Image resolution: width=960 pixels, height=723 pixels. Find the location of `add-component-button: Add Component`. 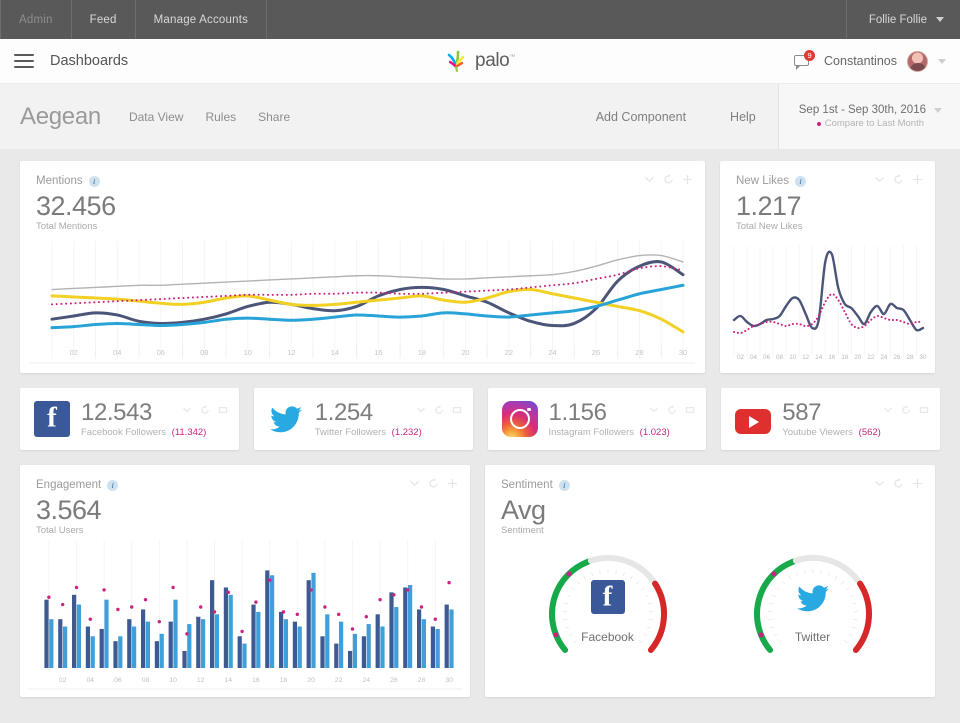

add-component-button: Add Component is located at coordinates (641, 116).